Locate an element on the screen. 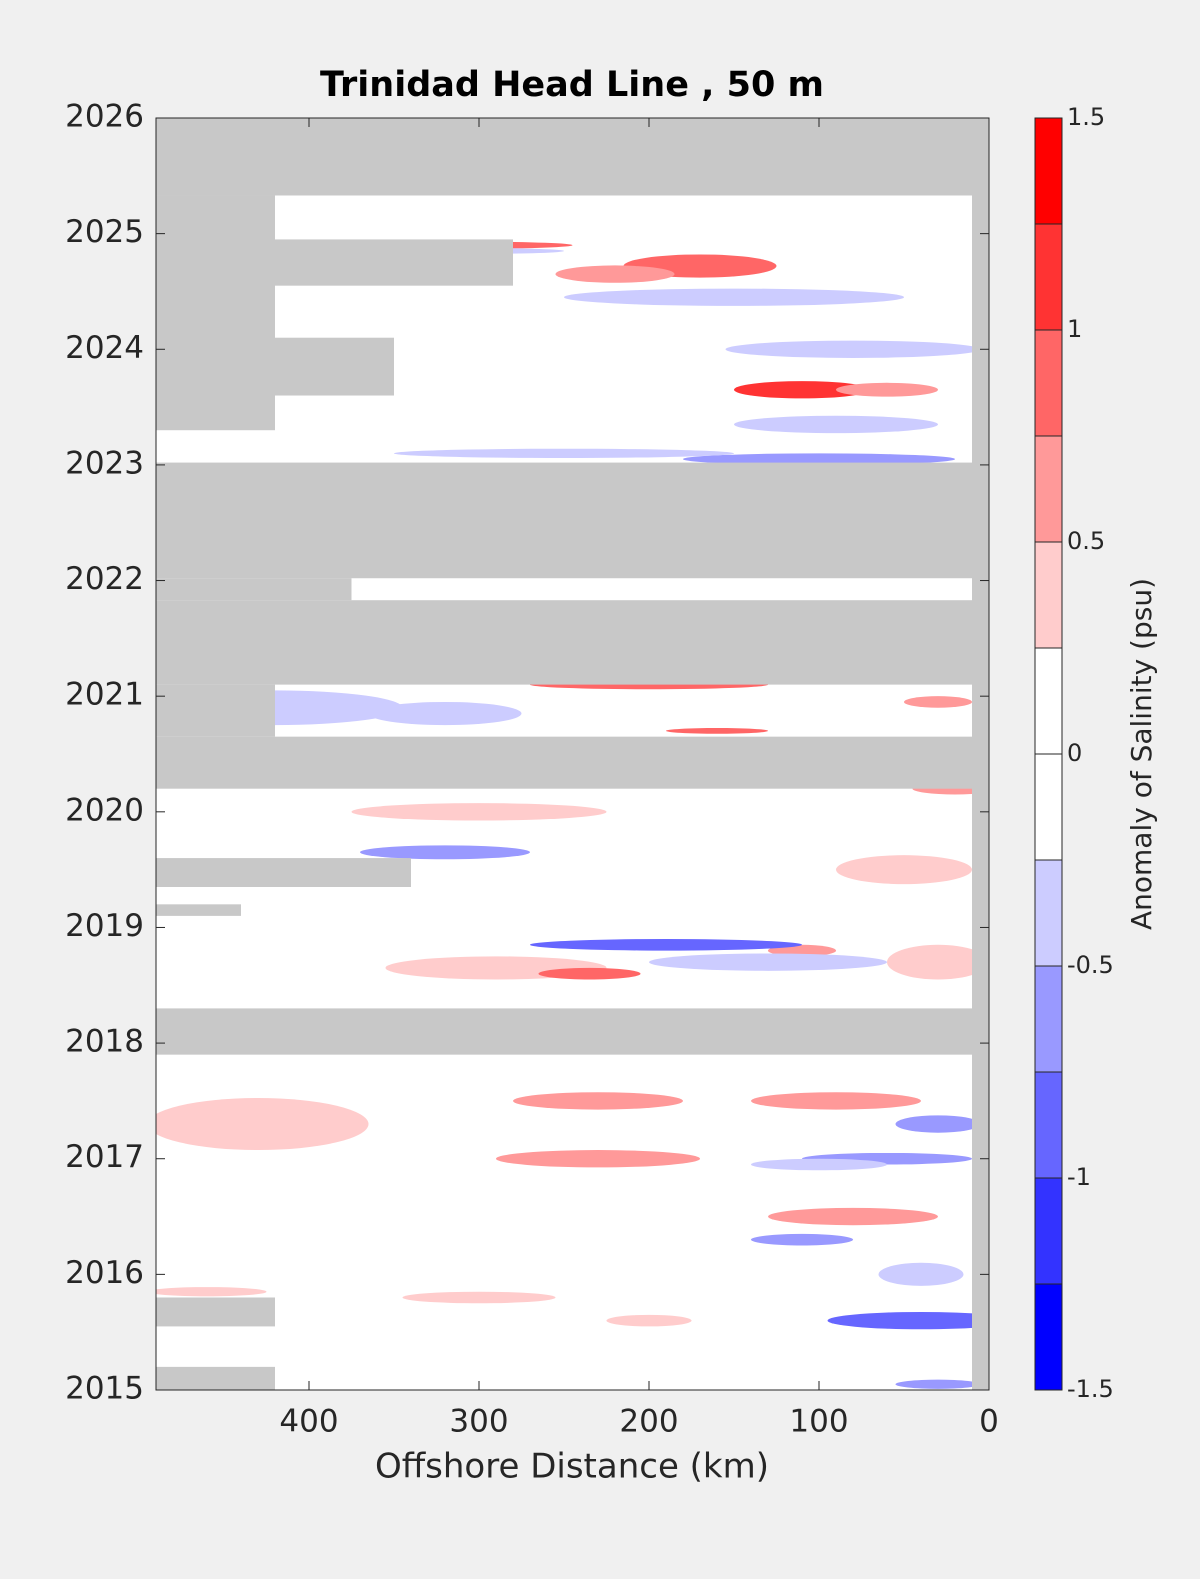  colorbar-tick-label: -1 is located at coordinates (1079, 1177).